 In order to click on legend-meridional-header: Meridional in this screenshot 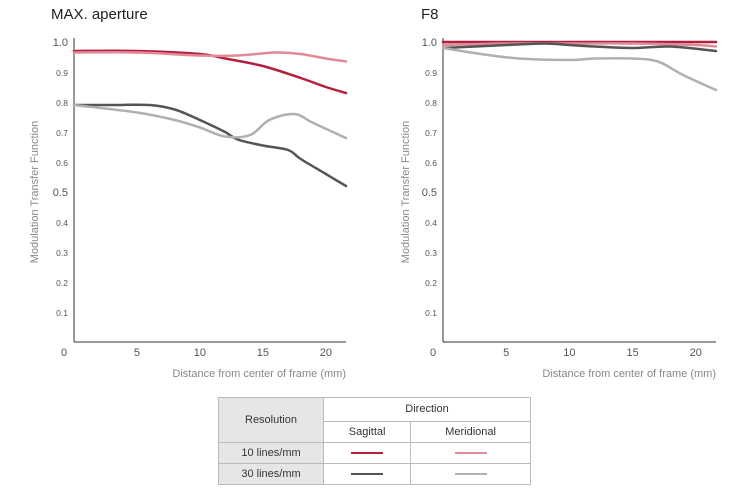, I will do `click(470, 432)`.